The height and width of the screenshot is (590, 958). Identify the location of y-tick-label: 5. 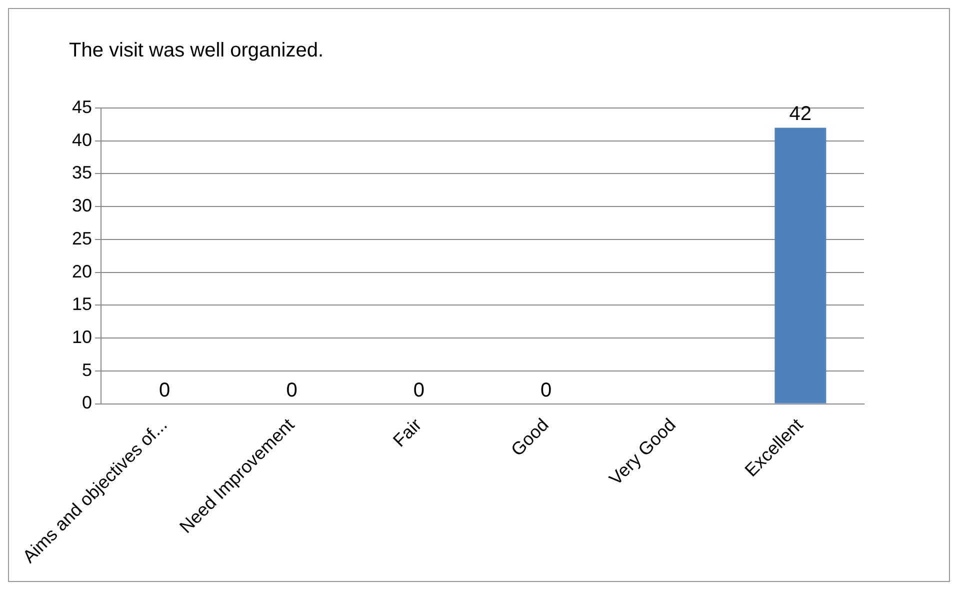
(87, 370).